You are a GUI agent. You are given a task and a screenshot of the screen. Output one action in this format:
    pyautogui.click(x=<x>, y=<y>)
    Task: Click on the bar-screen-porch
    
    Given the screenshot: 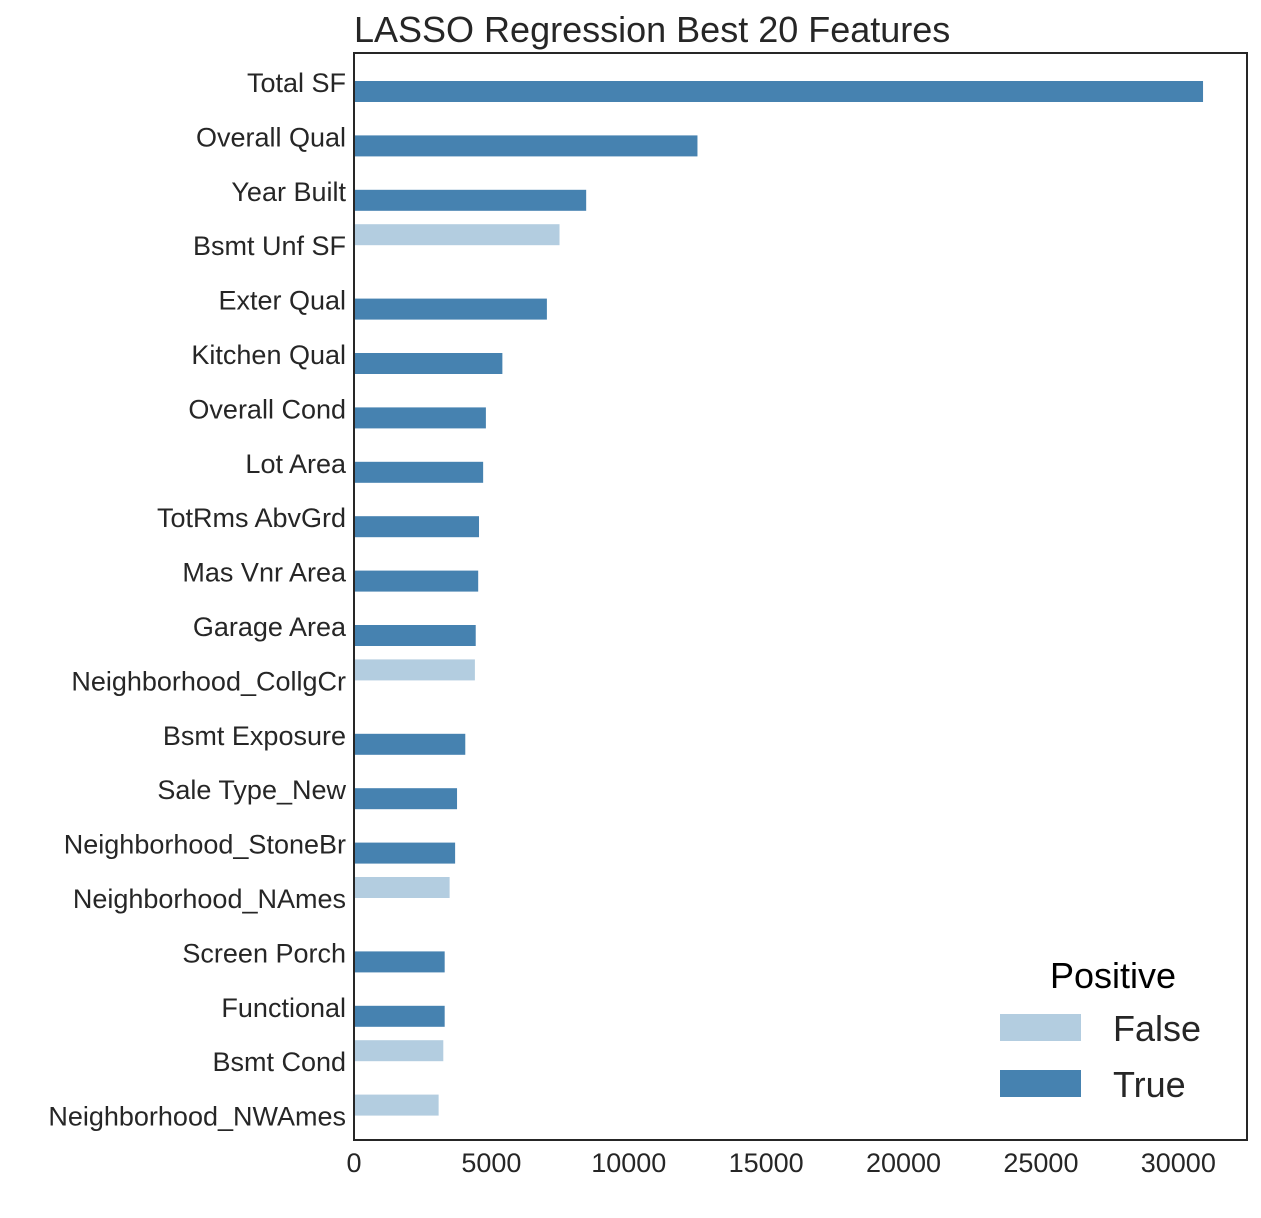 What is the action you would take?
    pyautogui.click(x=399, y=962)
    